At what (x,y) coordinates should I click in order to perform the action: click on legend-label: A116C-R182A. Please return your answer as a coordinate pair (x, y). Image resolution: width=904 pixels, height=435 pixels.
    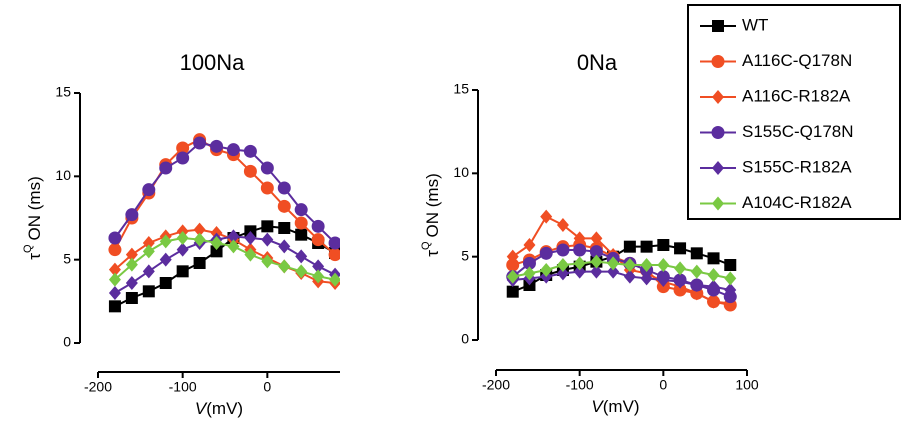
    Looking at the image, I should click on (796, 95).